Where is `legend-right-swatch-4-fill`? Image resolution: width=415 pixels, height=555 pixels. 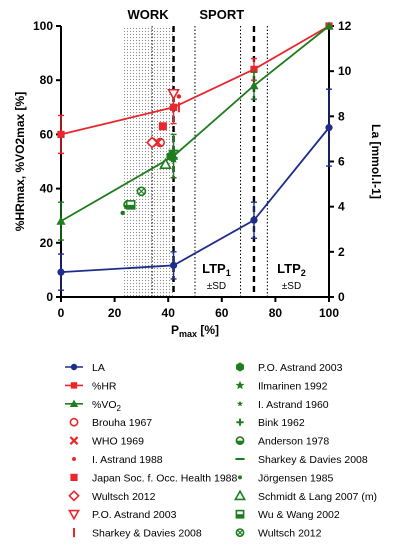
legend-right-swatch-4-fill is located at coordinates (240, 442).